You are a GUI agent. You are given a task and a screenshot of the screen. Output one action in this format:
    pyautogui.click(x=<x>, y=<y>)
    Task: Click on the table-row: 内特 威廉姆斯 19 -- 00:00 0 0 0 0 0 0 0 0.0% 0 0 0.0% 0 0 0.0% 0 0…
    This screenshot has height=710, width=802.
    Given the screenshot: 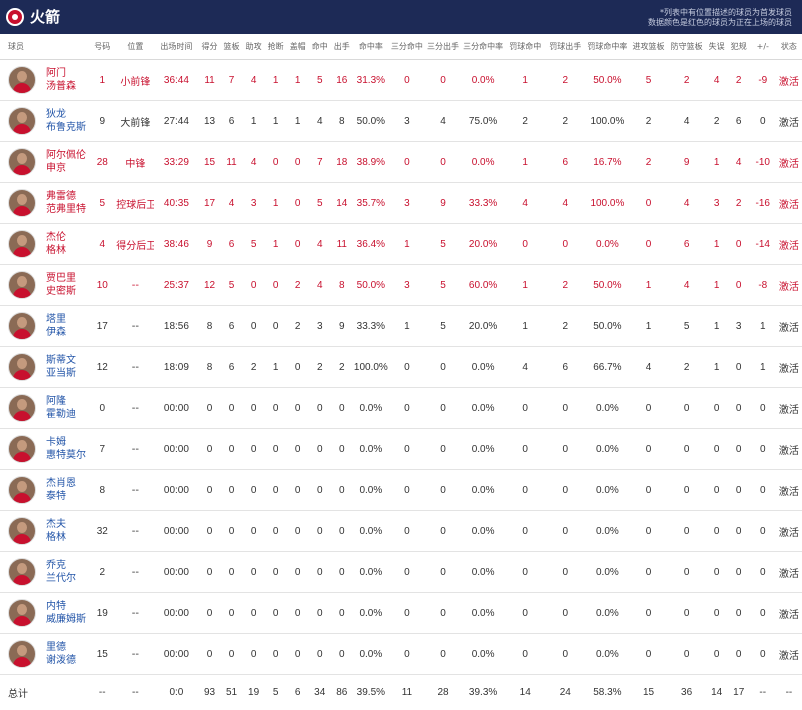 What is the action you would take?
    pyautogui.click(x=401, y=613)
    